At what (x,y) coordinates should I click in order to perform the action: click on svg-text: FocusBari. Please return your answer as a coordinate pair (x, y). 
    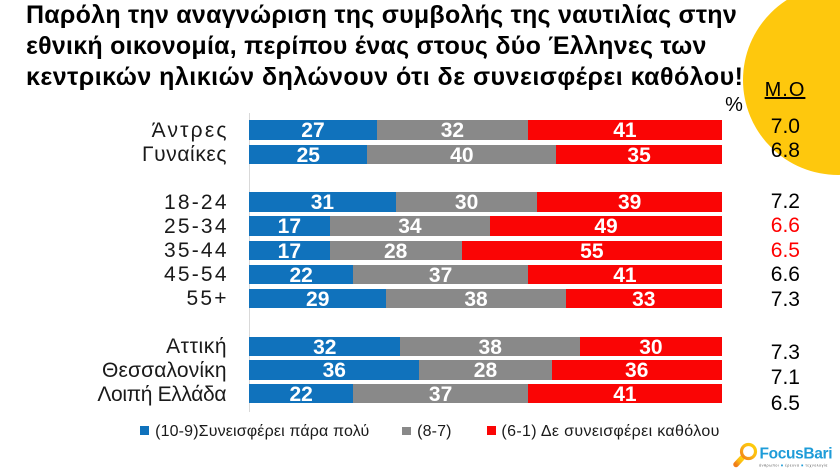
    Looking at the image, I should click on (796, 454).